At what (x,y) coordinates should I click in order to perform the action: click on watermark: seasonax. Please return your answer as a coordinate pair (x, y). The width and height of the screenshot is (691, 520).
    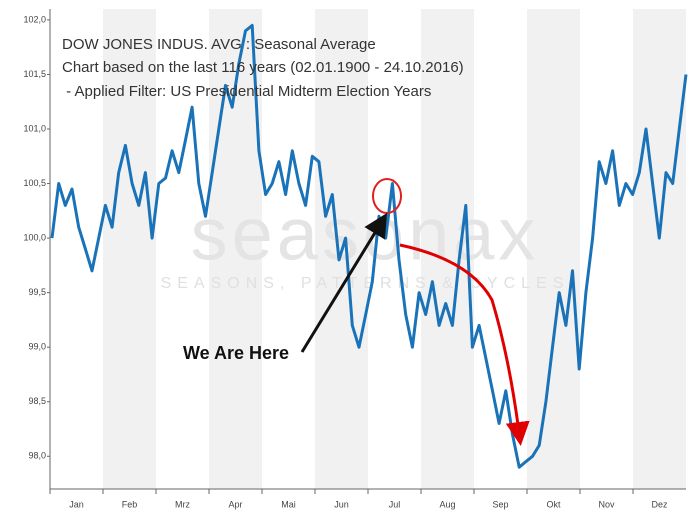
    Looking at the image, I should click on (365, 234).